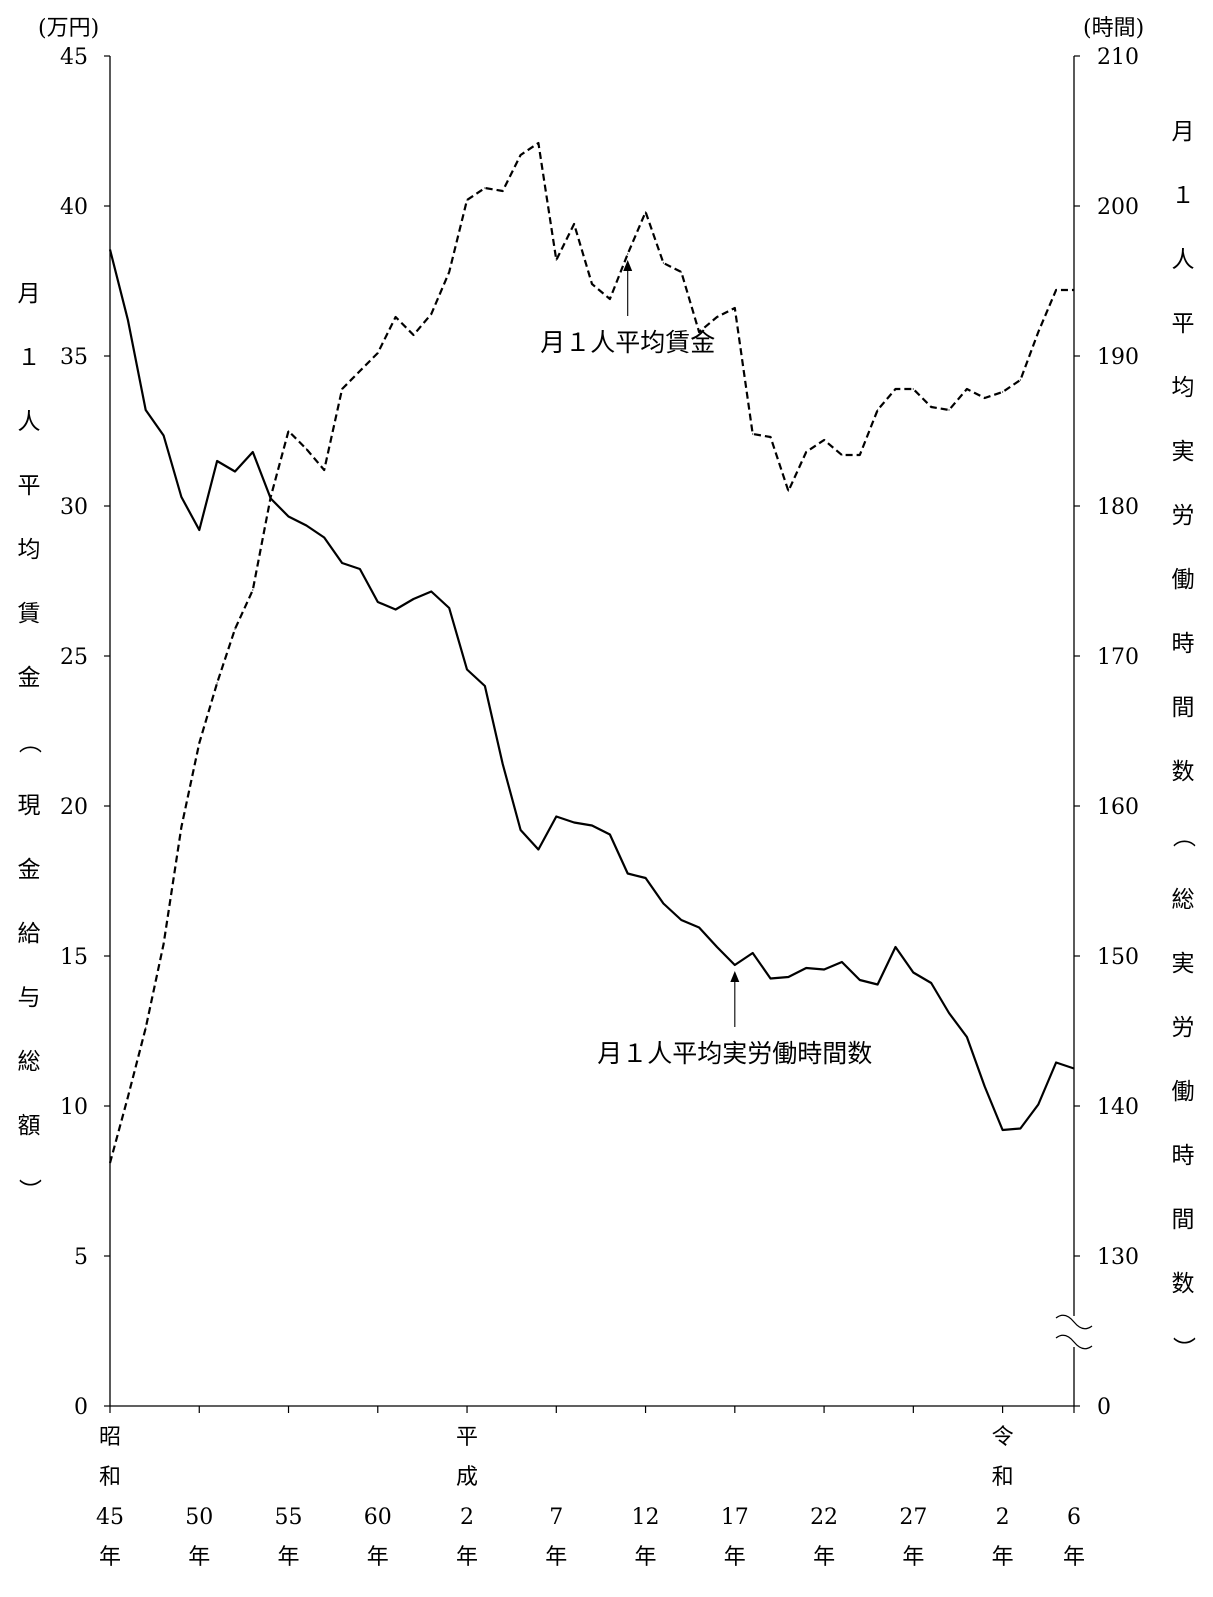 Image resolution: width=1213 pixels, height=1597 pixels. What do you see at coordinates (1183, 1348) in the screenshot?
I see `axis-label-char: ）` at bounding box center [1183, 1348].